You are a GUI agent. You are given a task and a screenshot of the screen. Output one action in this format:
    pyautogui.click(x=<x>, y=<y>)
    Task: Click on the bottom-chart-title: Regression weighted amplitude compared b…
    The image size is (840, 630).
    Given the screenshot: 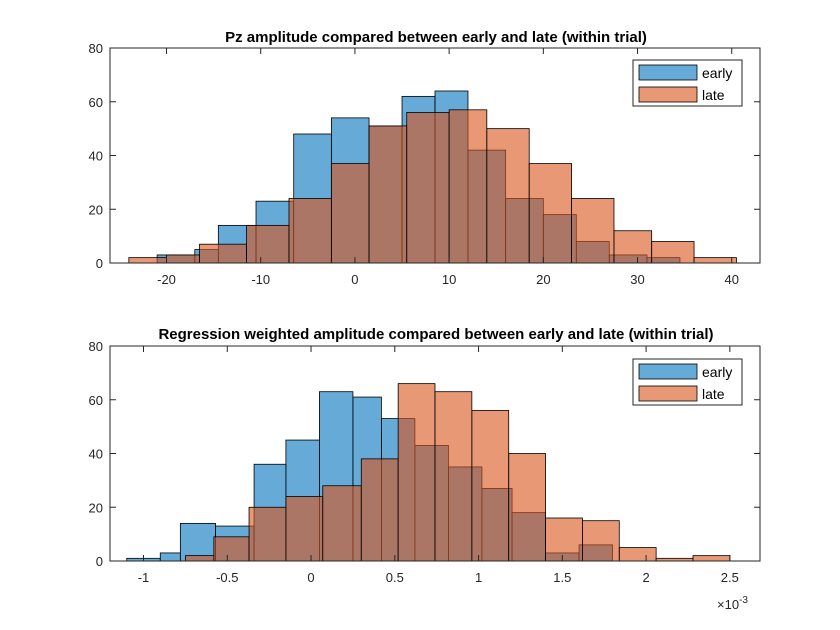 What is the action you would take?
    pyautogui.click(x=435, y=334)
    